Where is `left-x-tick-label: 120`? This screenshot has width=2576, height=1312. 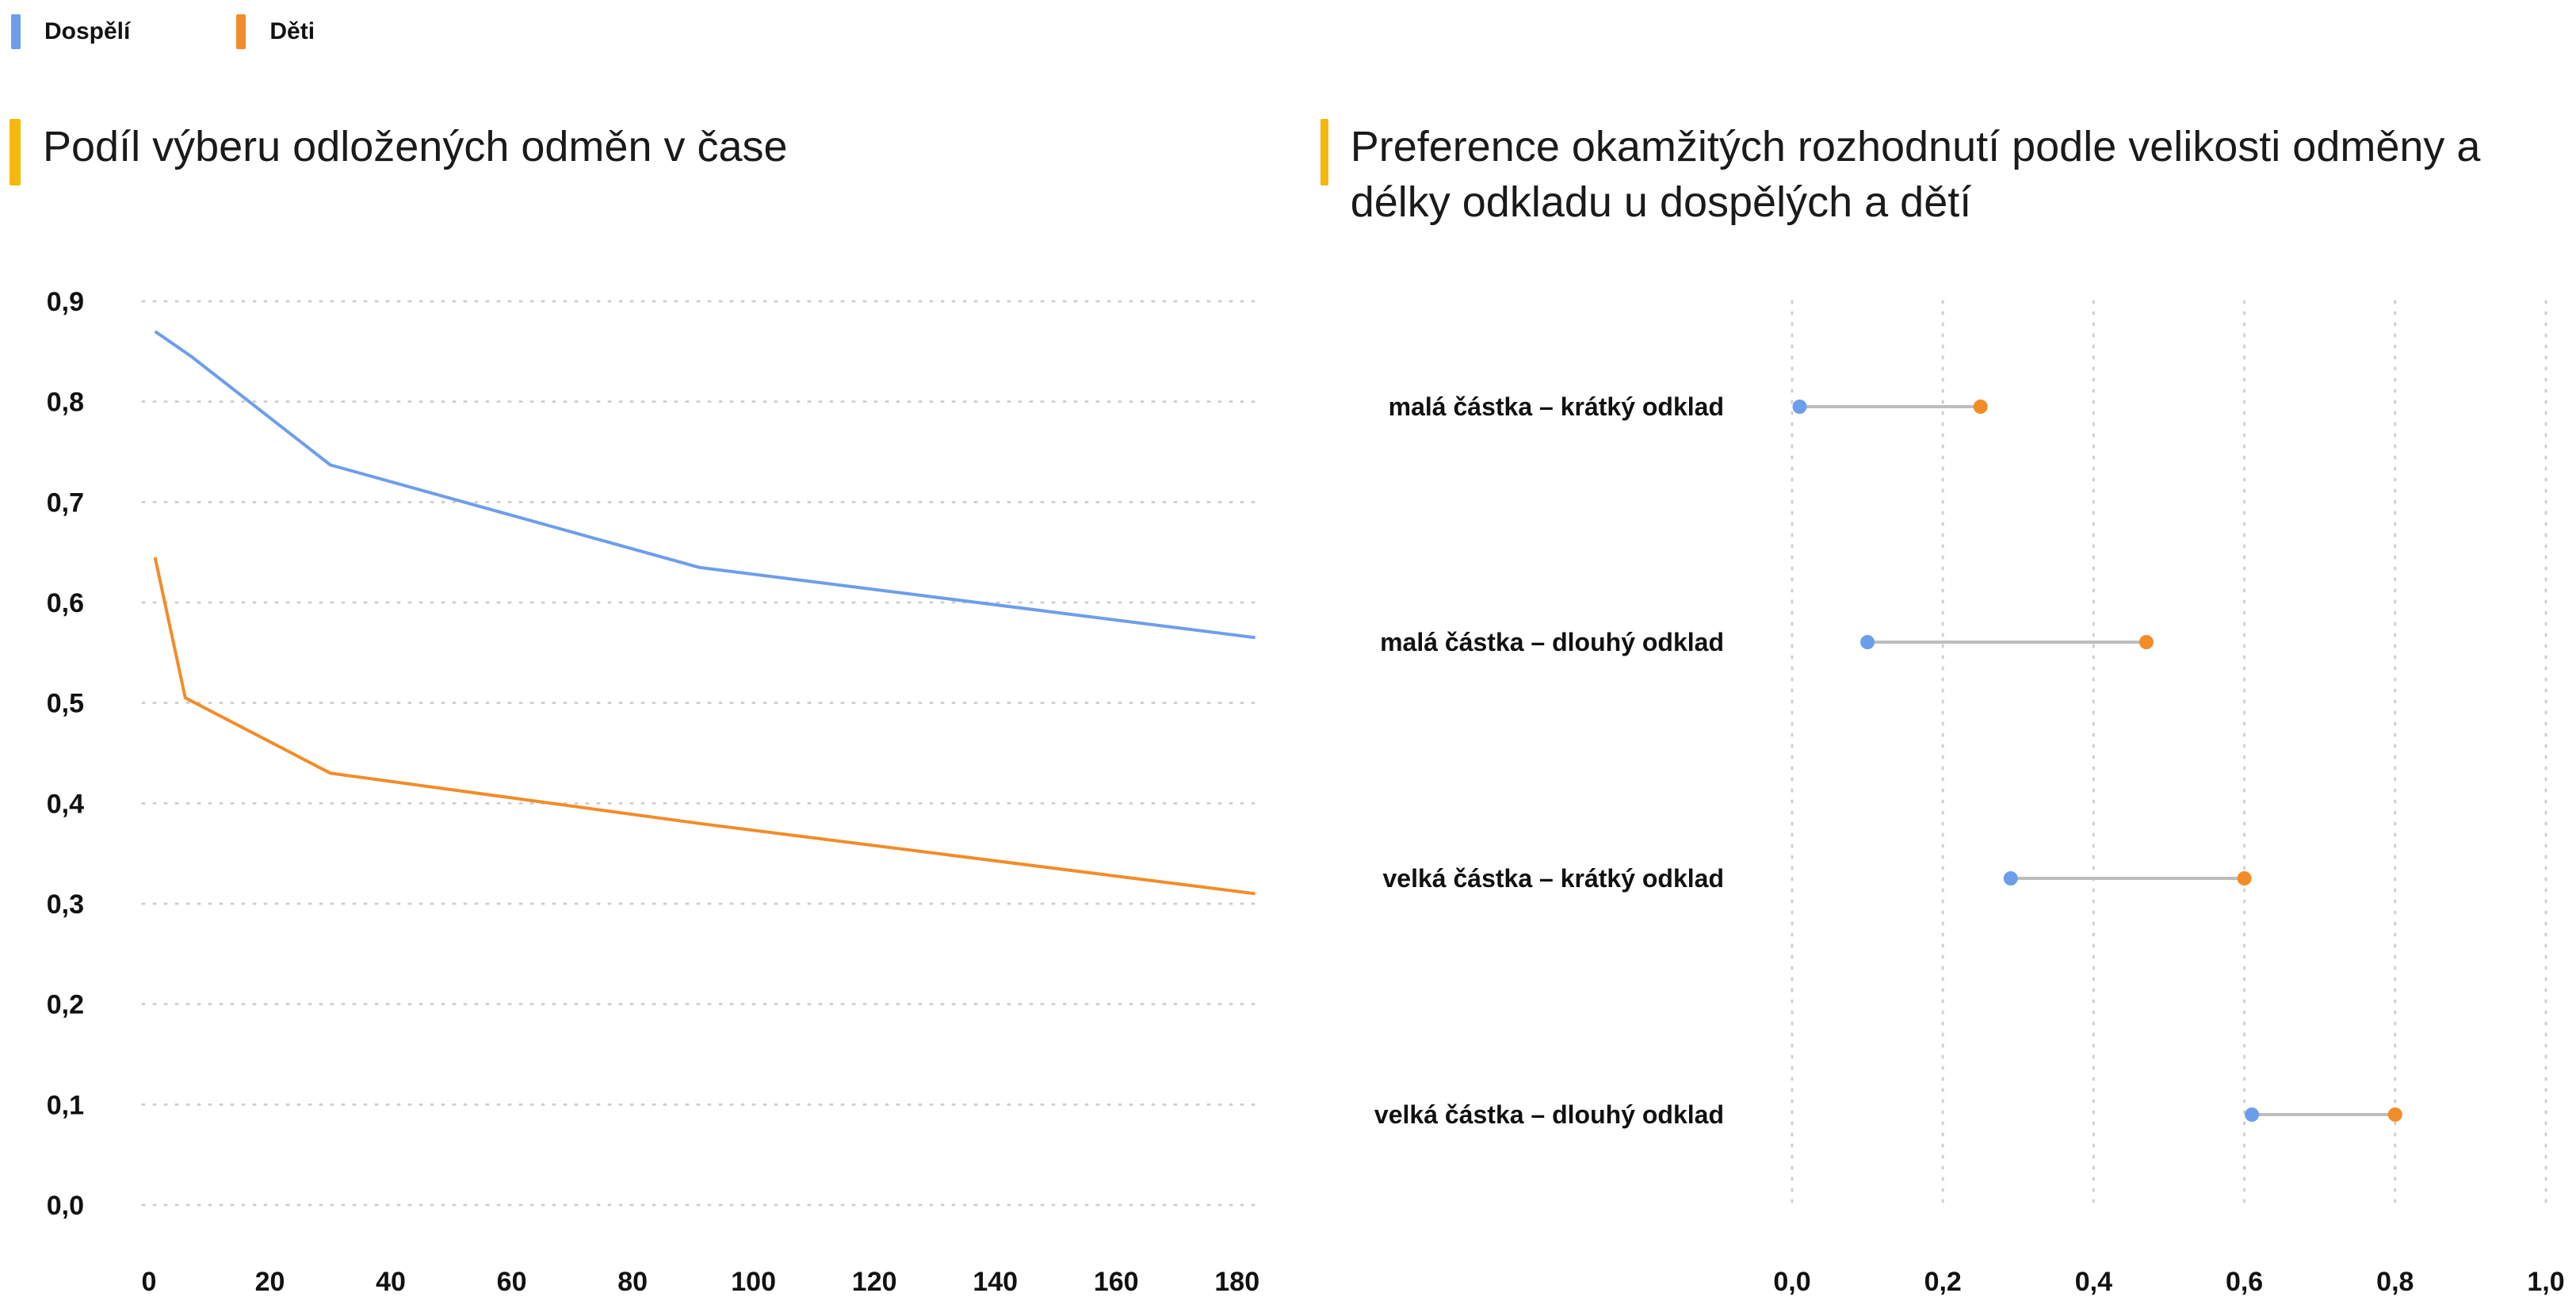
left-x-tick-label: 120 is located at coordinates (875, 1282).